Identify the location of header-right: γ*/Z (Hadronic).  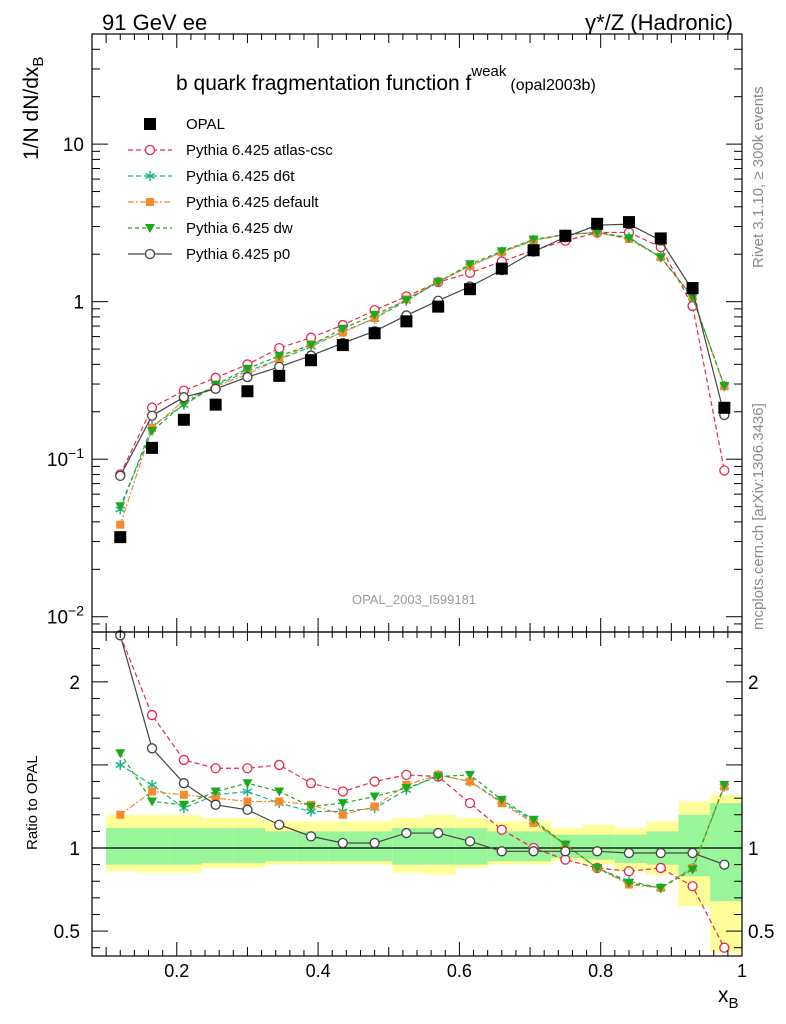
(659, 22).